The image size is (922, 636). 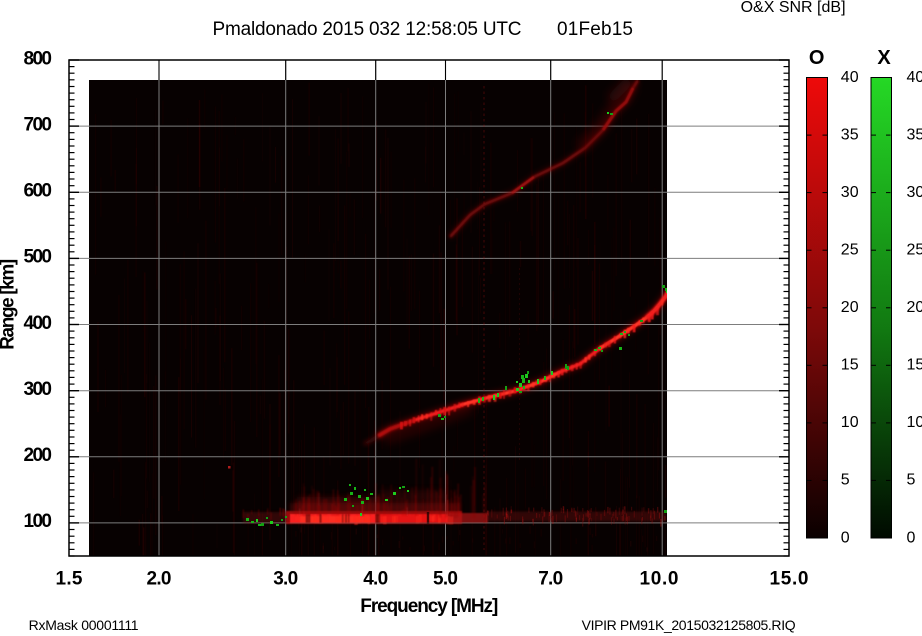 I want to click on svg-text: 400, so click(x=38, y=323).